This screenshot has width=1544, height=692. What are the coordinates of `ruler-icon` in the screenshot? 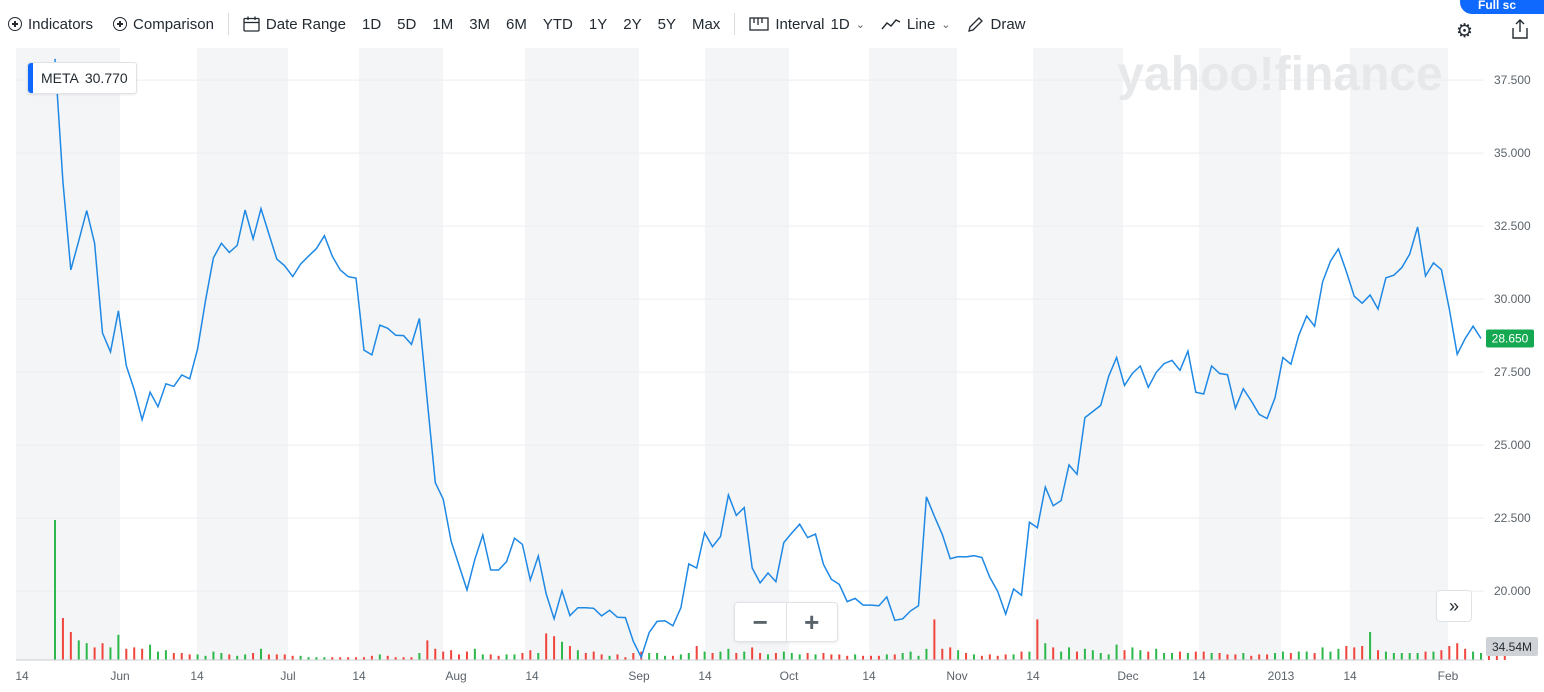 It's located at (759, 24).